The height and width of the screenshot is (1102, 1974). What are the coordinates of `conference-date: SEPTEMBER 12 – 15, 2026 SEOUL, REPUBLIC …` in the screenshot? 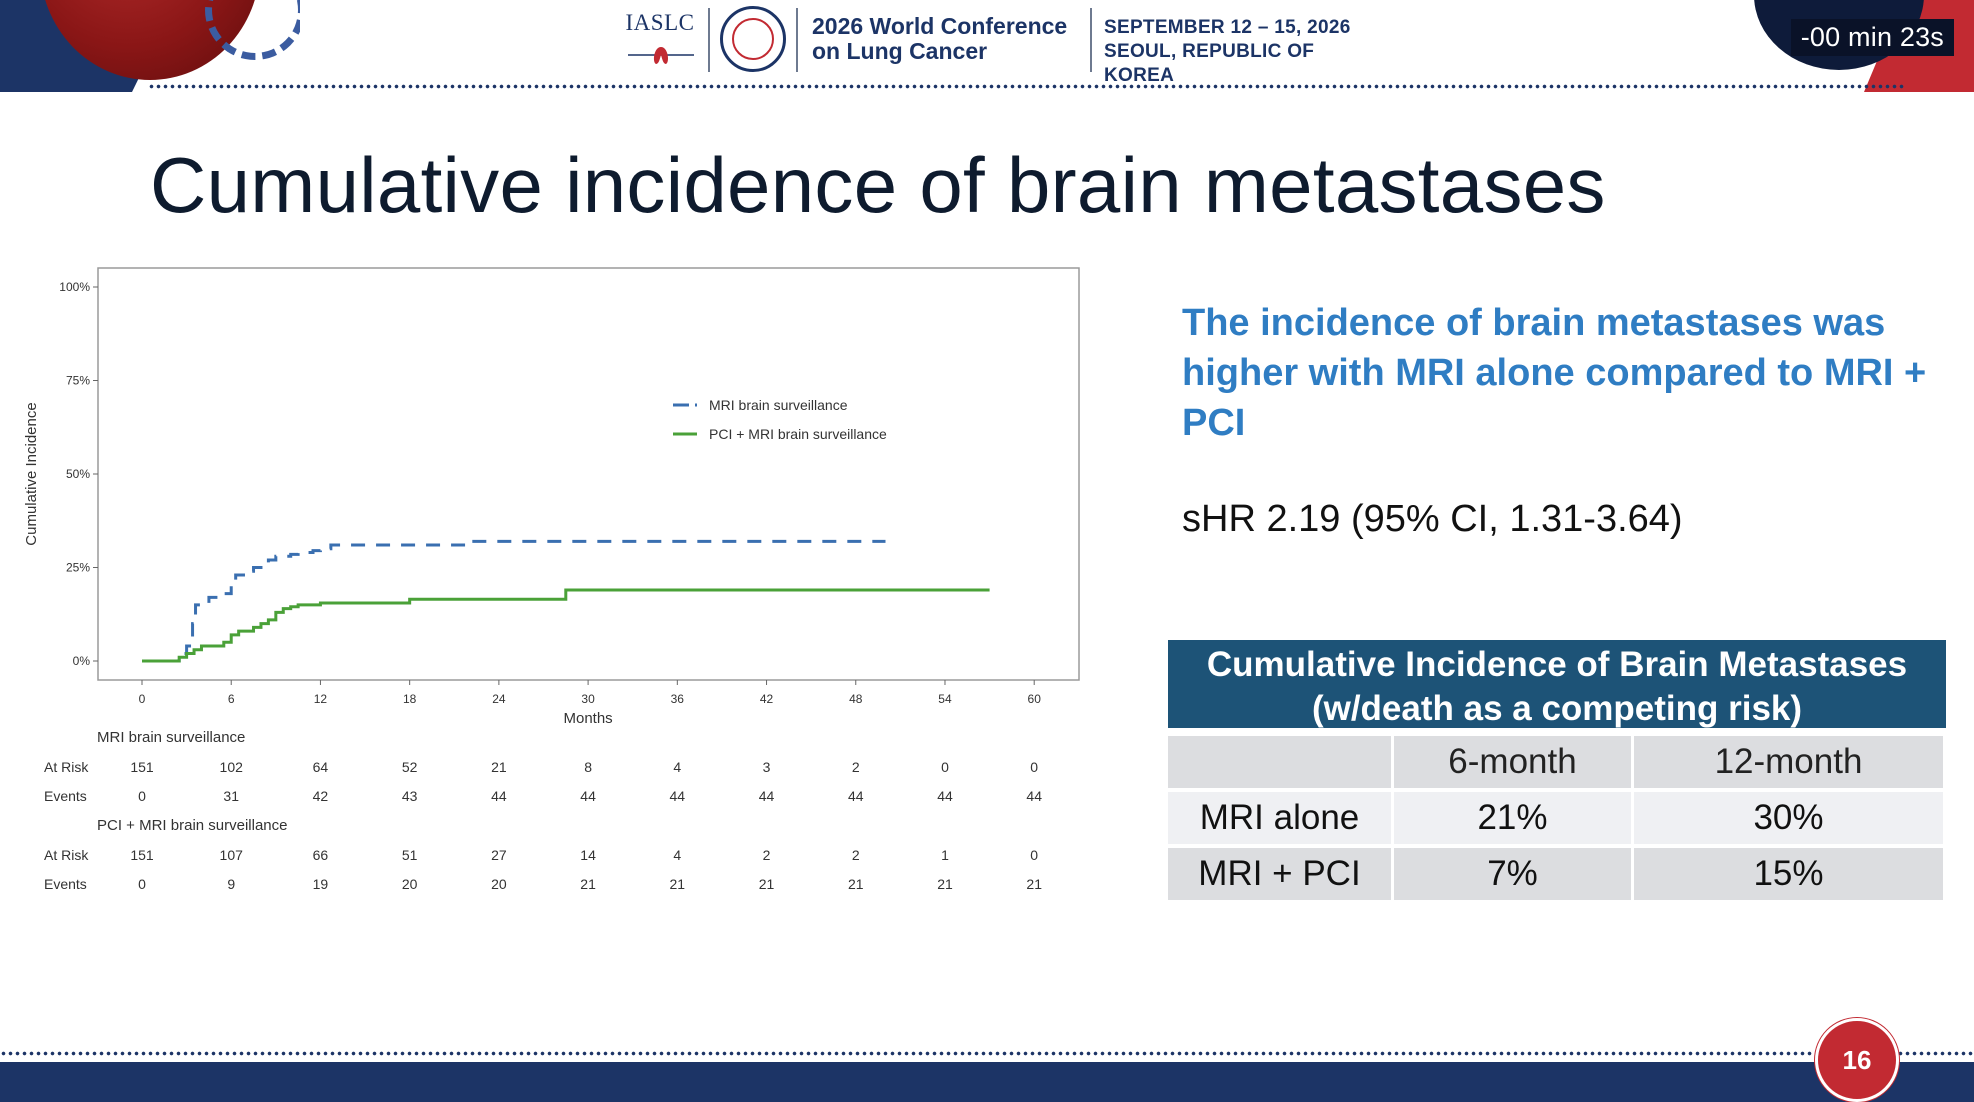 It's located at (1232, 52).